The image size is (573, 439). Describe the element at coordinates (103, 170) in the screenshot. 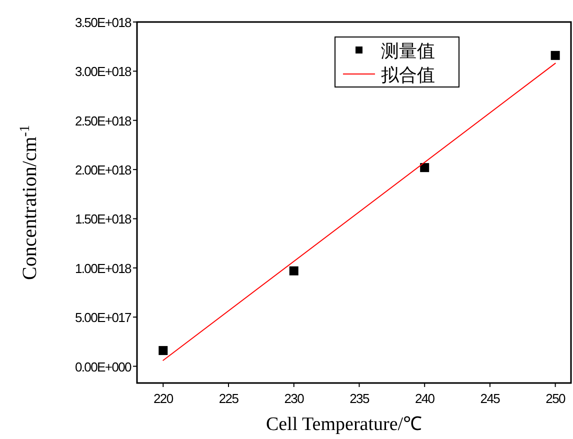

I see `y-tick-label: 2.00E+018` at that location.